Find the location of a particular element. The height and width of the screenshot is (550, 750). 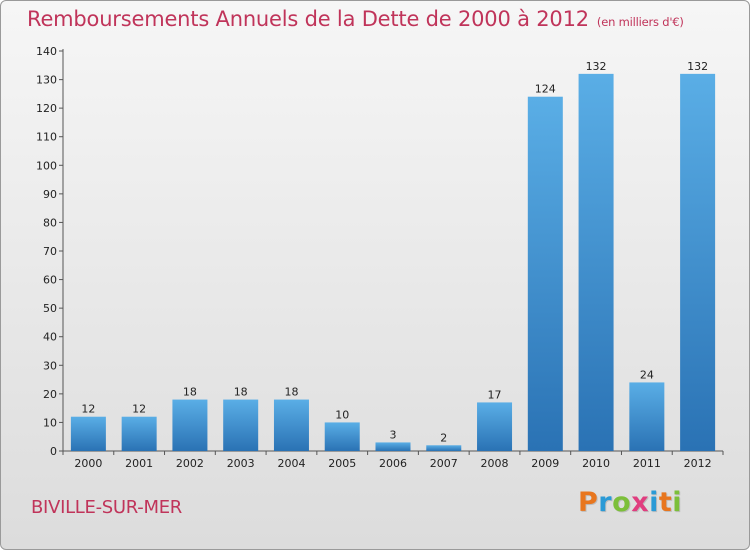

bar-2009 is located at coordinates (545, 273).